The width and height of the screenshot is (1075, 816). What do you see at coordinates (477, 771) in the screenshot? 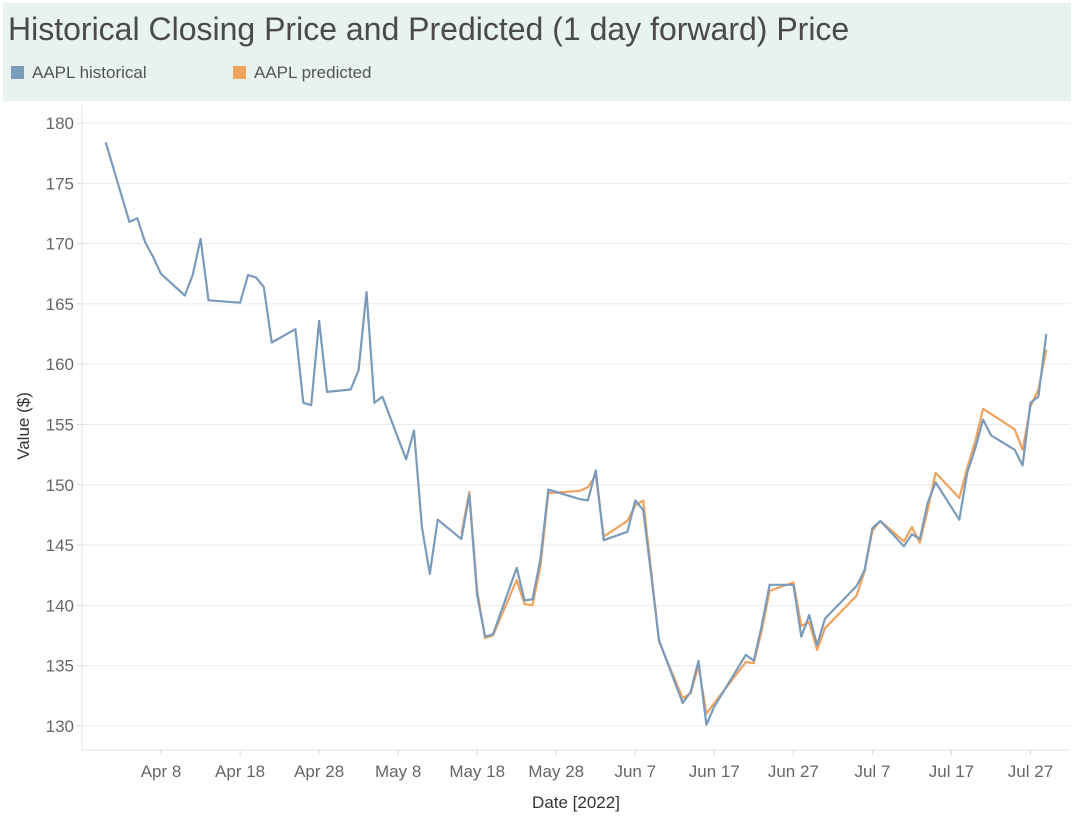
I see `x-tick-label: May 18` at bounding box center [477, 771].